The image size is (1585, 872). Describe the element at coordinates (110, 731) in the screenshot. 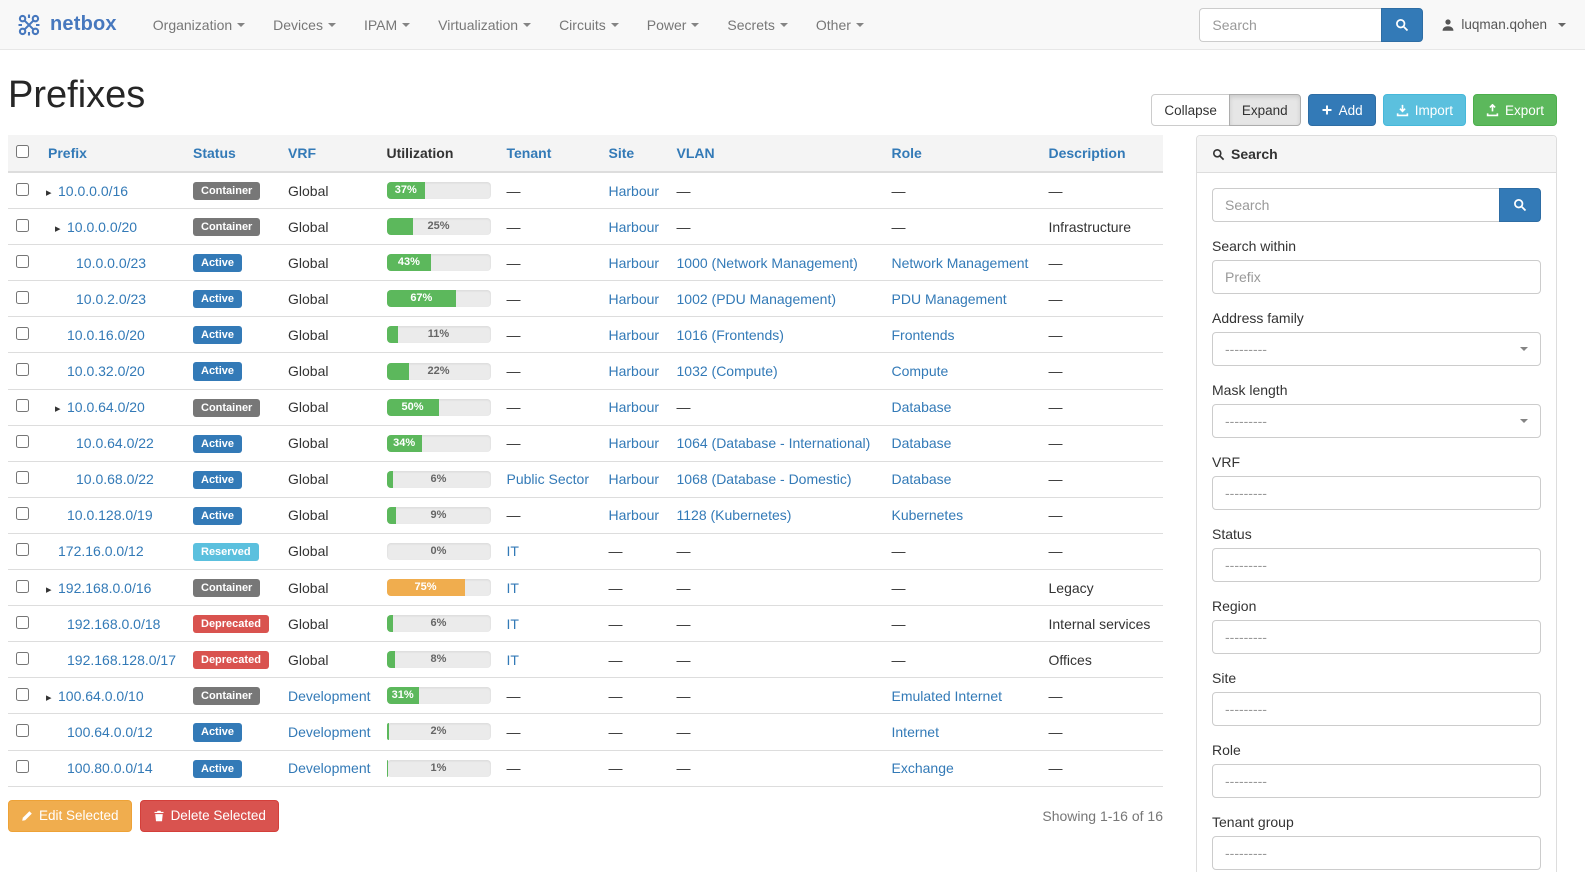

I see `prefix-link: 100.64.0.0/12` at that location.